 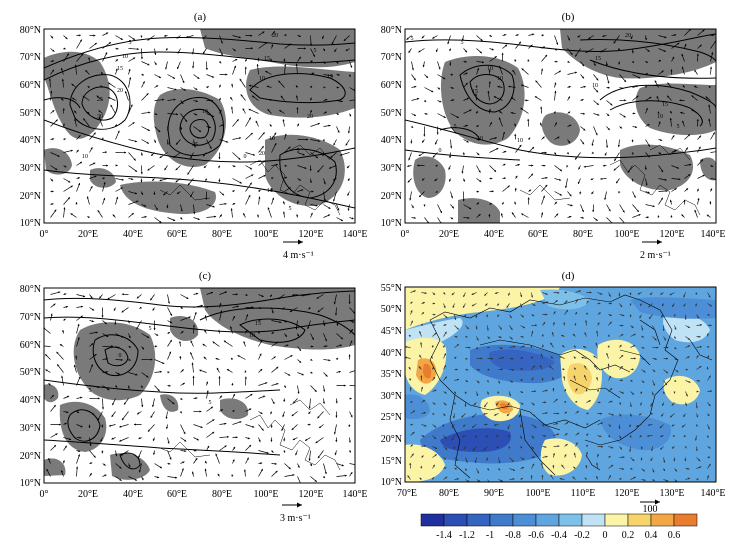 I want to click on contour-label: 5, so click(x=298, y=151).